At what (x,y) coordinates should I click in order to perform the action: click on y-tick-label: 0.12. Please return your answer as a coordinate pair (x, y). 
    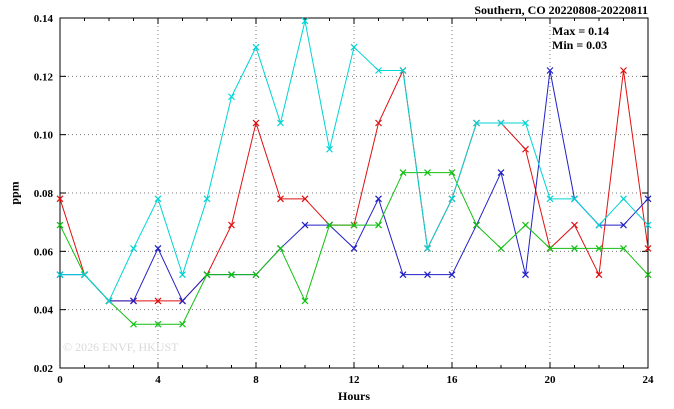
    Looking at the image, I should click on (44, 77).